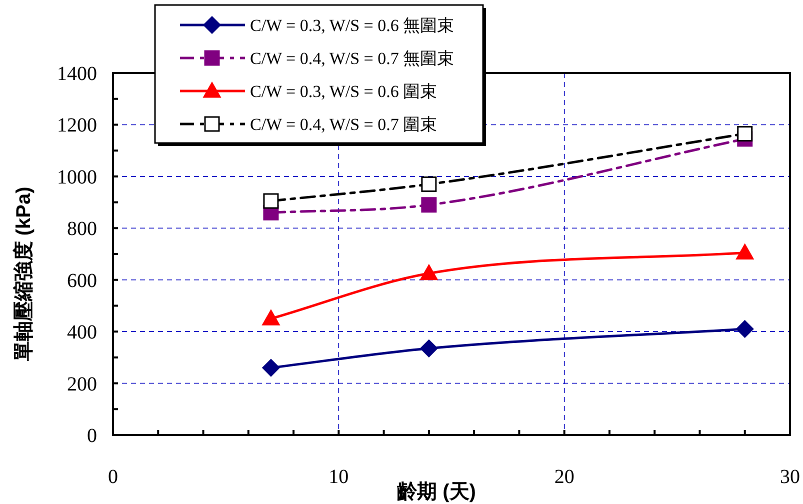 This screenshot has height=504, width=803. I want to click on y-tick-label: 1000, so click(77, 177).